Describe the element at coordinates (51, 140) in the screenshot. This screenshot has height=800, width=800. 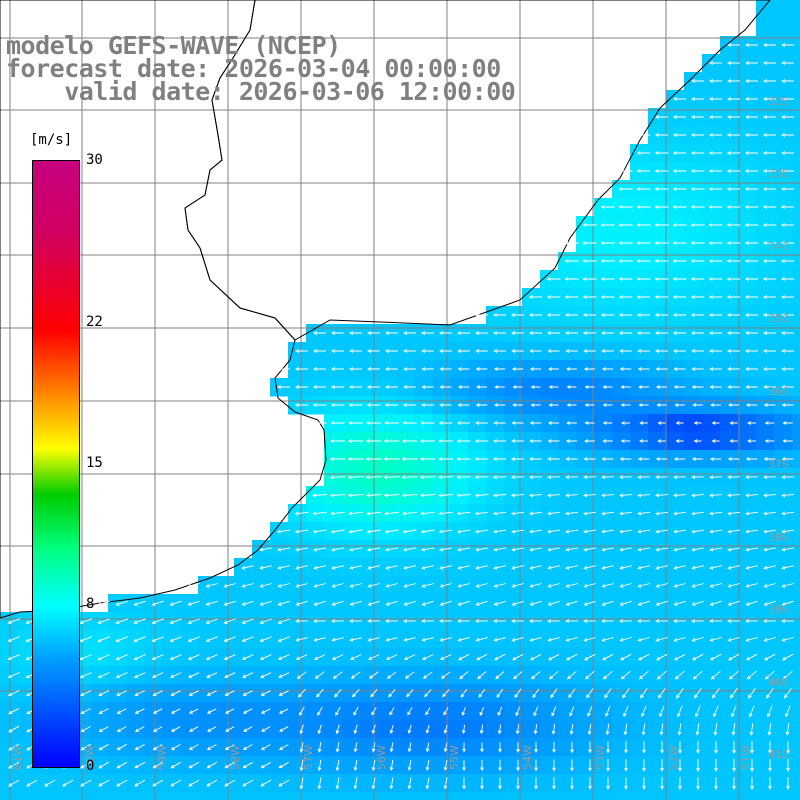
I see `colorbar-unit: [m/s]` at that location.